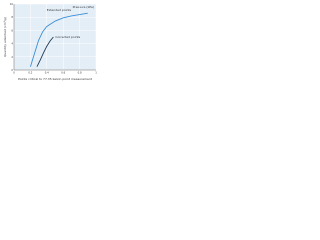  I want to click on y-axis-label: Quantity adsorbed (cm³/g), so click(5, 37).